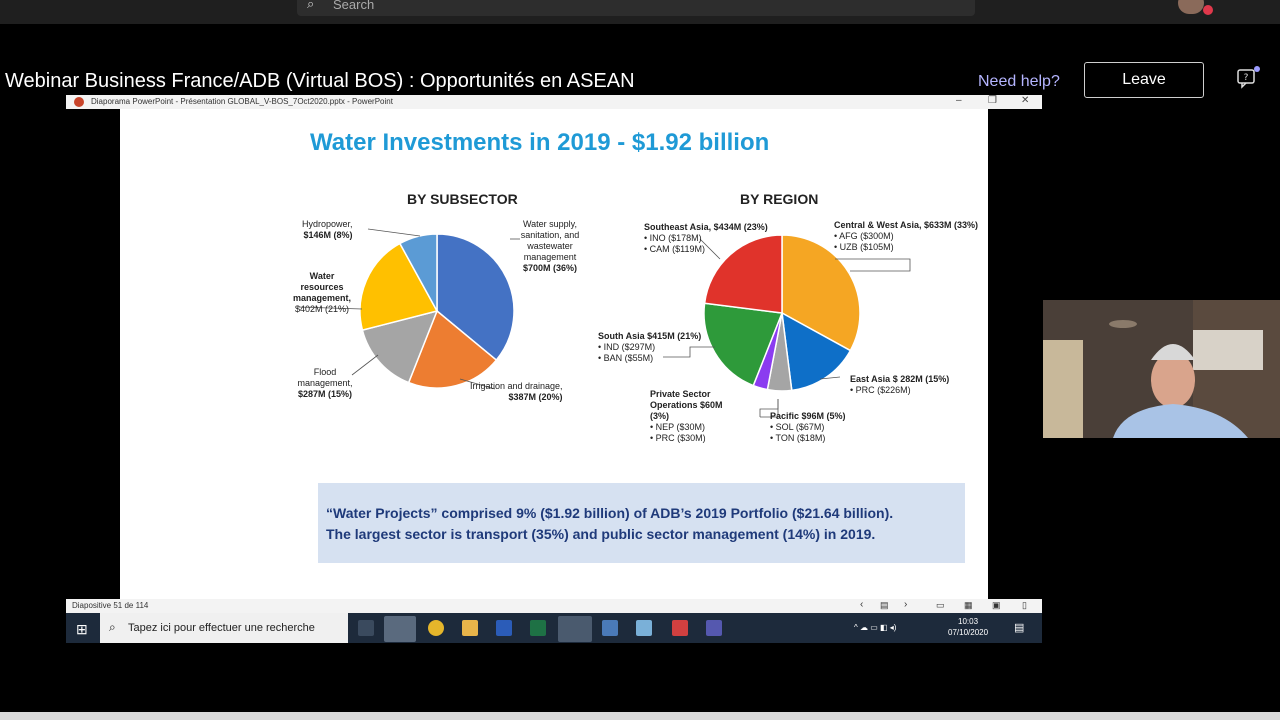  What do you see at coordinates (968, 621) in the screenshot?
I see `clock-time: 10:03` at bounding box center [968, 621].